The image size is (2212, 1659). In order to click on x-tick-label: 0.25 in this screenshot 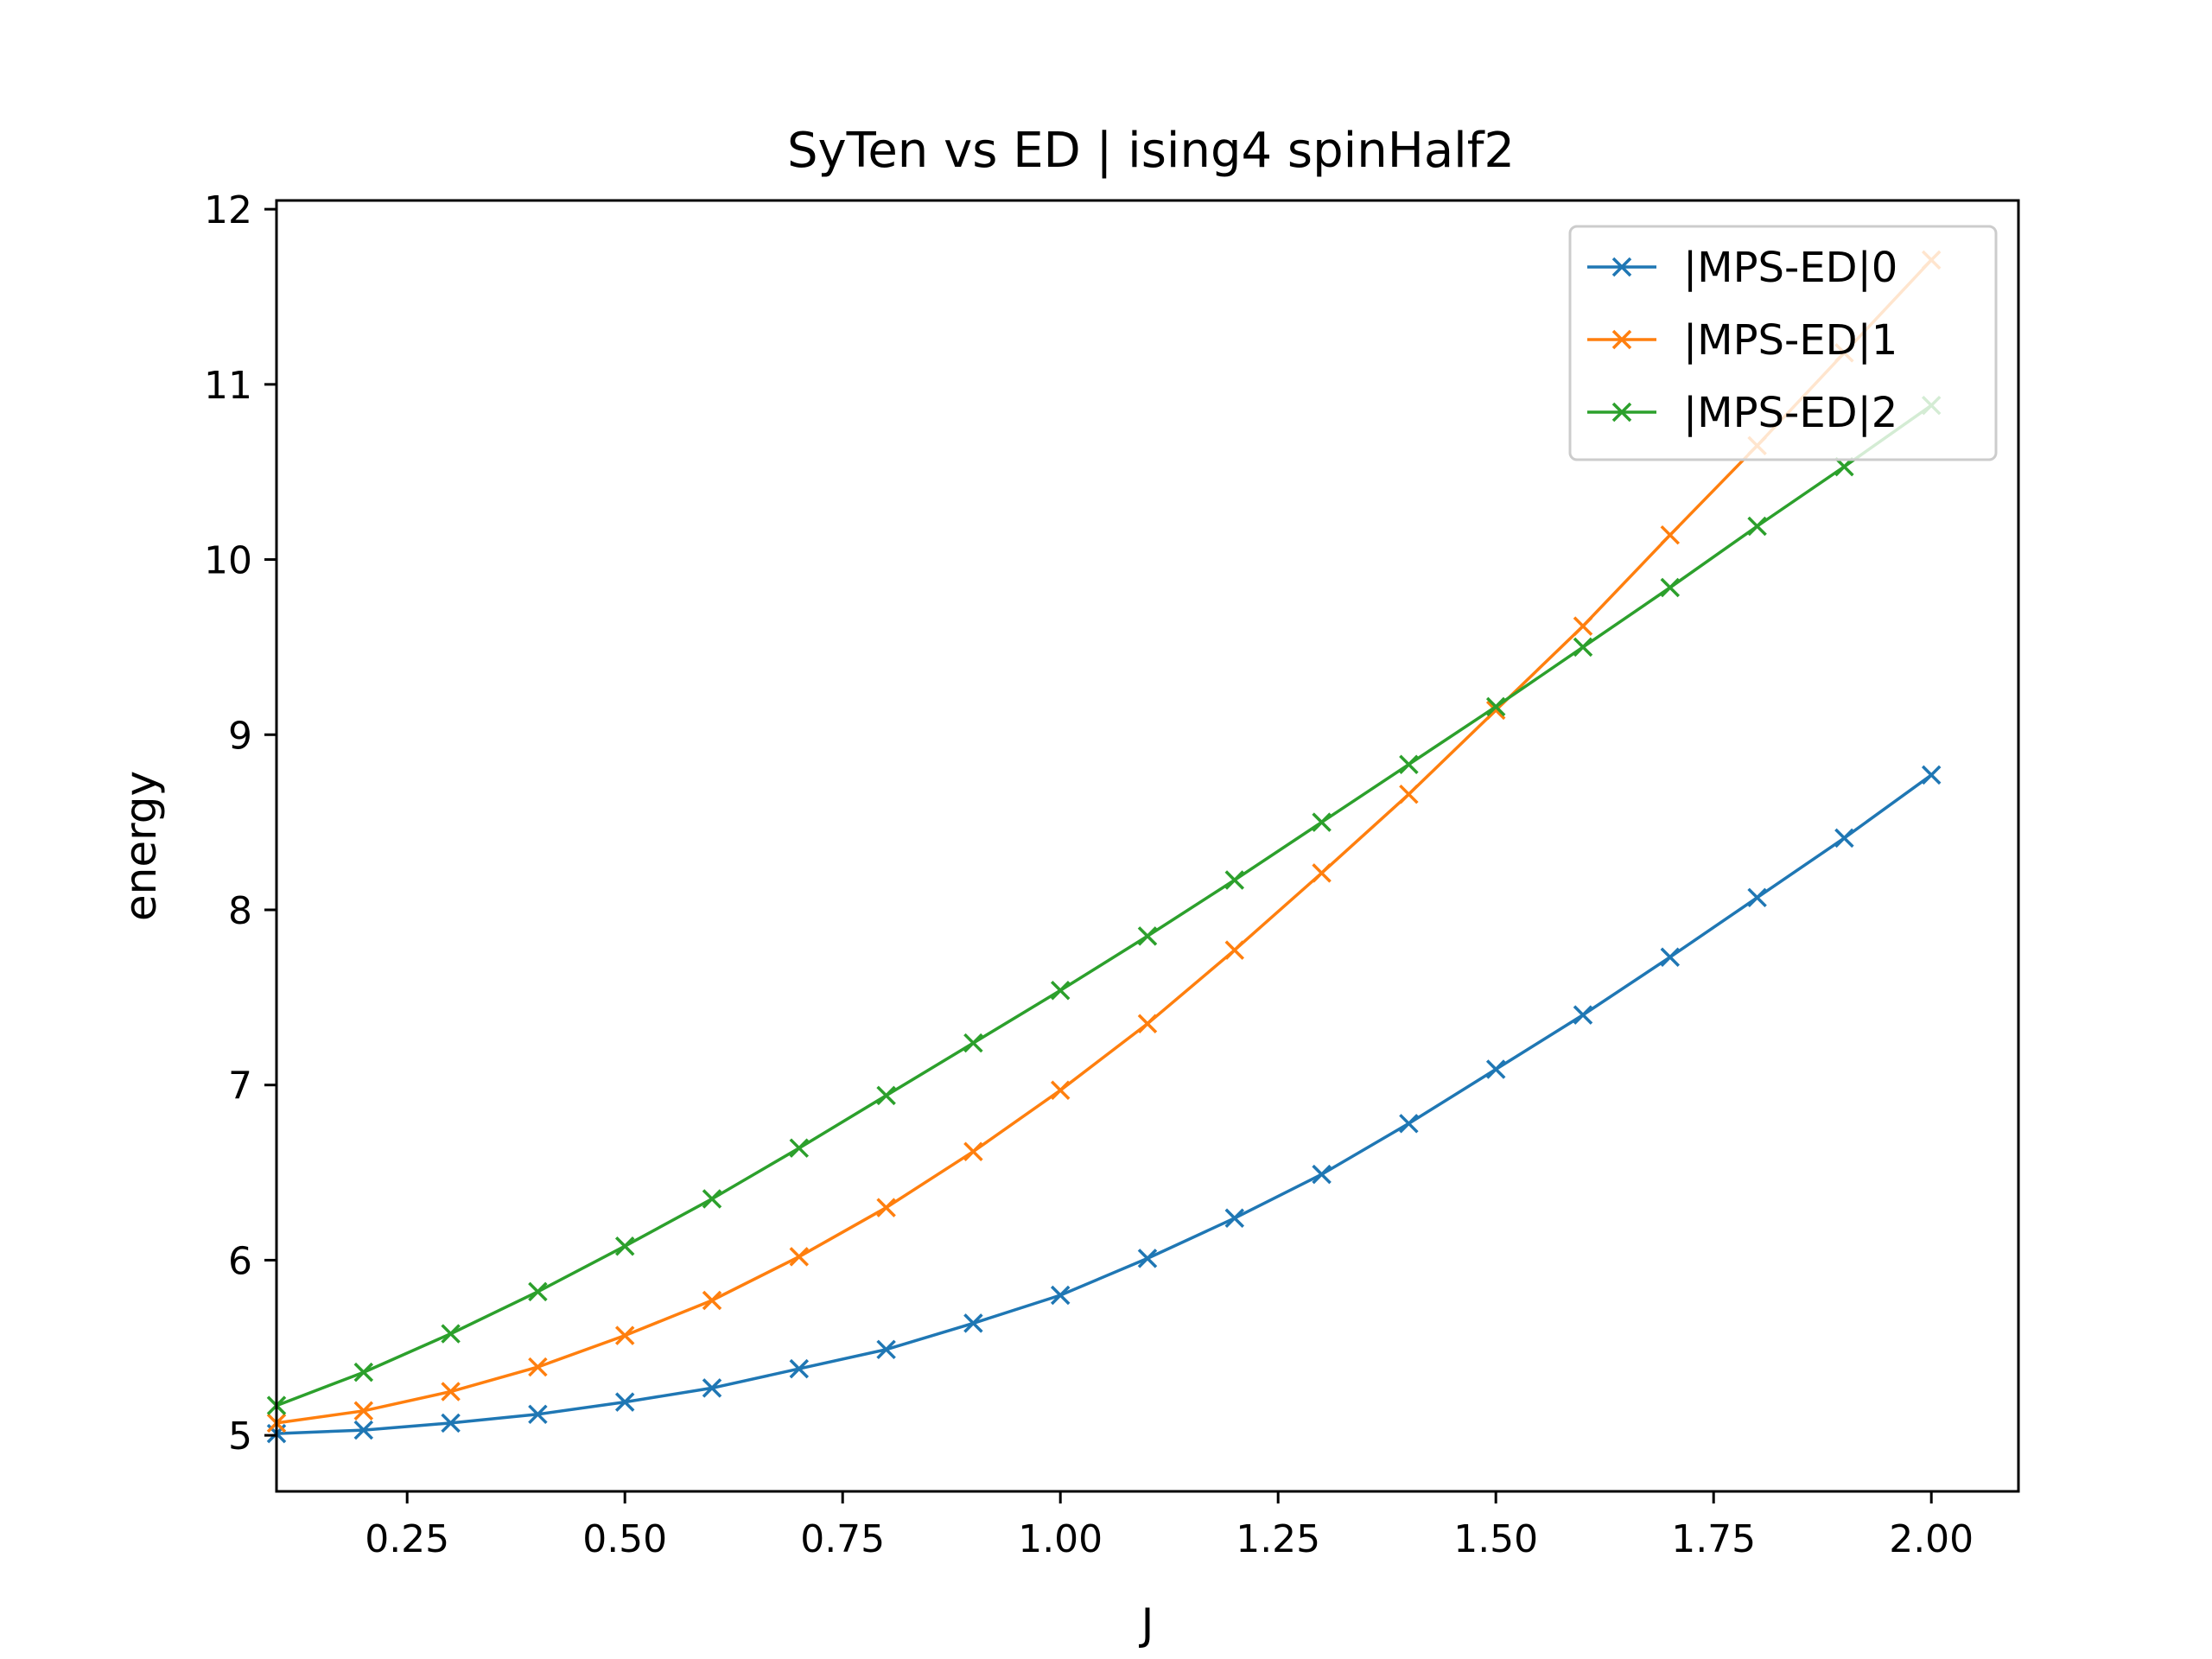, I will do `click(407, 1539)`.